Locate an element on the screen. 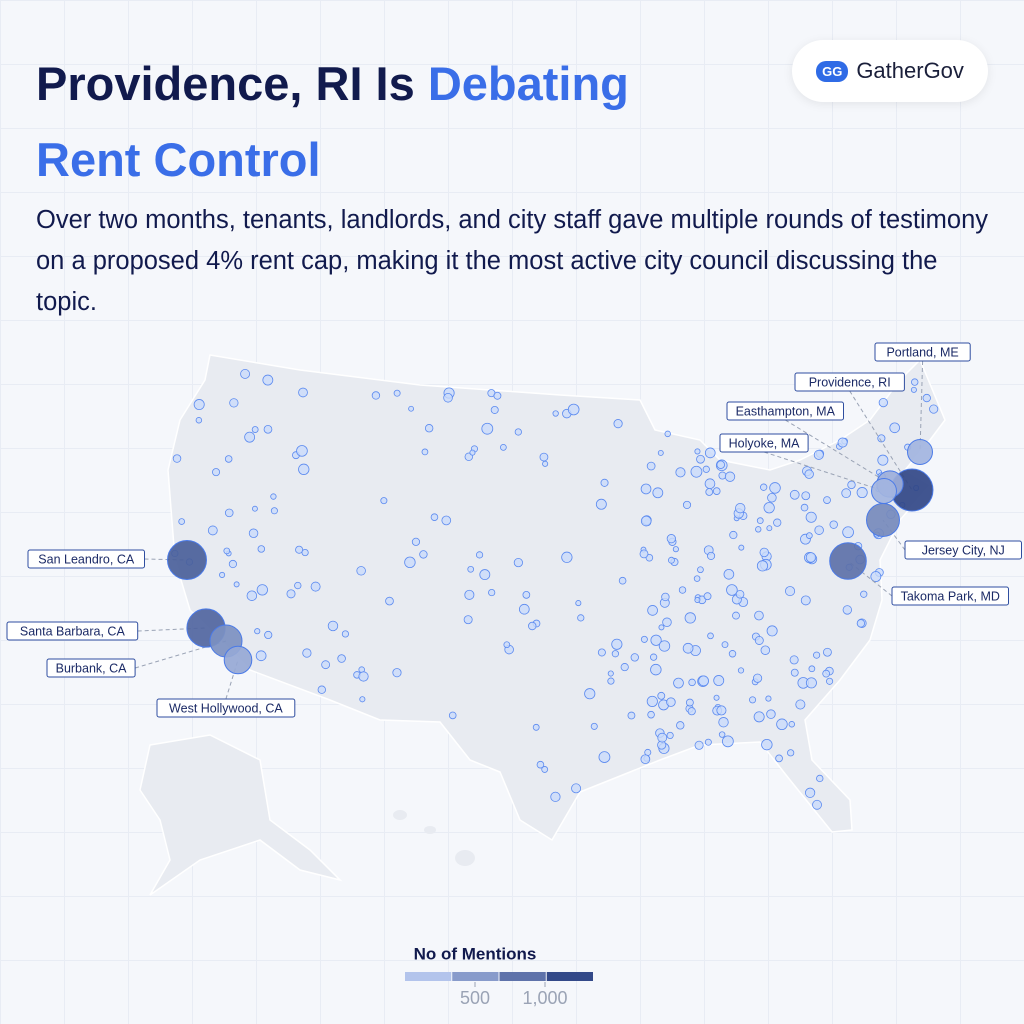 This screenshot has height=1024, width=1024. logo: GG GatherGov is located at coordinates (890, 71).